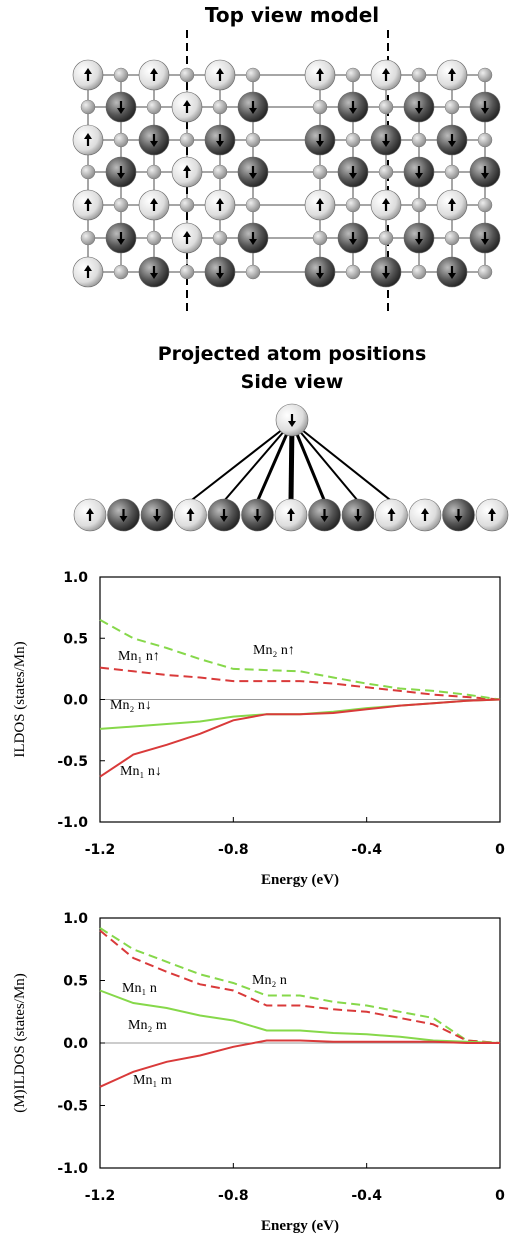 The width and height of the screenshot is (510, 1240). I want to click on series-label: Mn₂ m, so click(147, 1025).